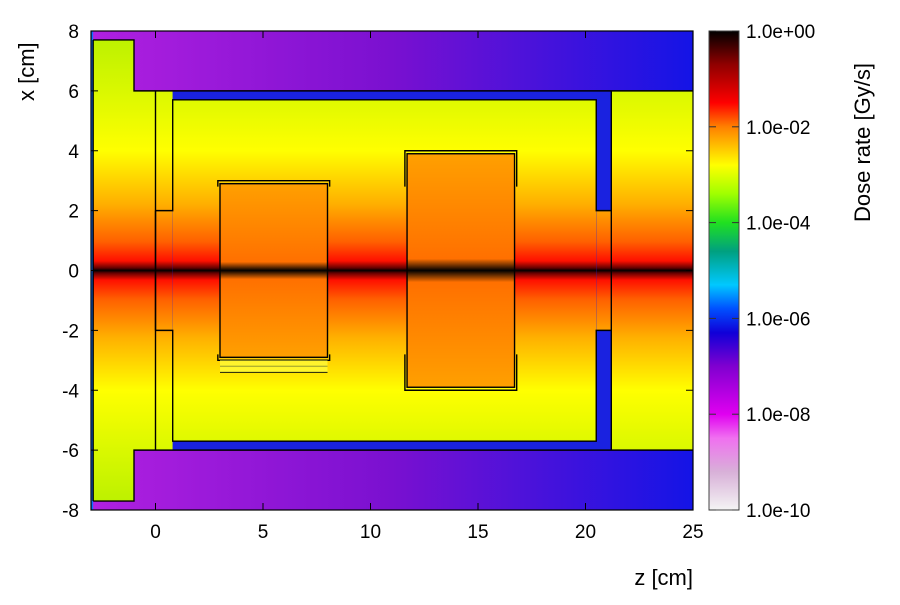  What do you see at coordinates (73, 32) in the screenshot?
I see `y-tick-label: 8` at bounding box center [73, 32].